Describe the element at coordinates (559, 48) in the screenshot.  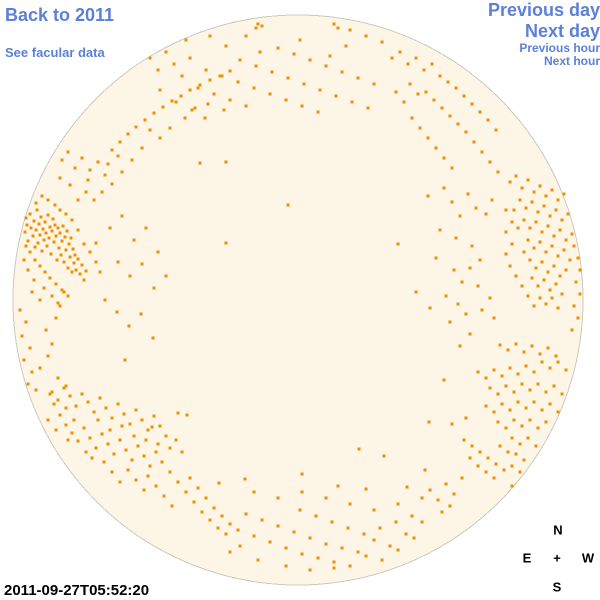
I see `previous-hour-link: Previous hour` at that location.